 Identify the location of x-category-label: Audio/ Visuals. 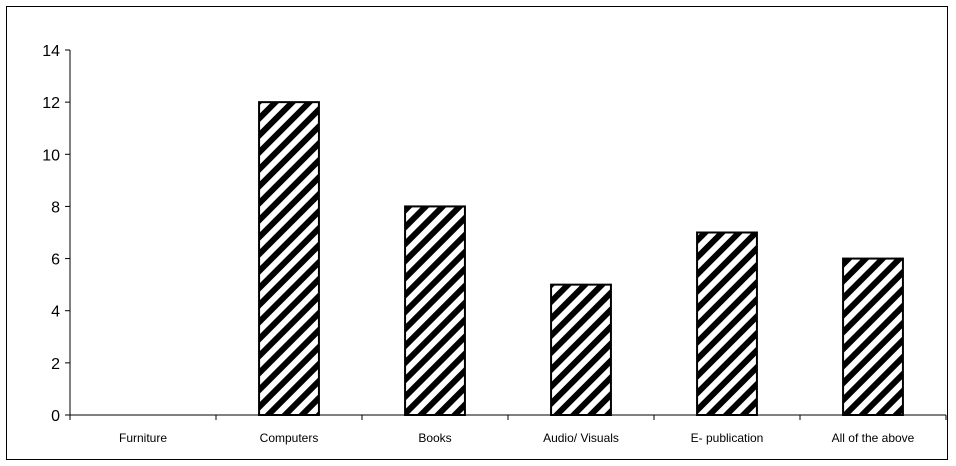
(581, 438).